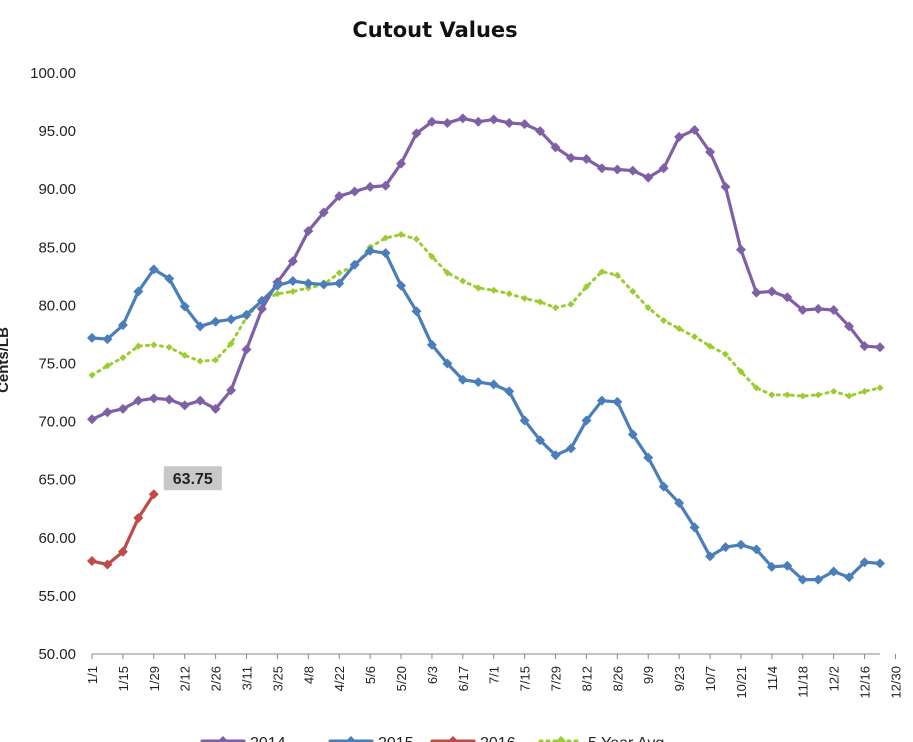  What do you see at coordinates (57, 189) in the screenshot?
I see `y-tick-label: 90.00` at bounding box center [57, 189].